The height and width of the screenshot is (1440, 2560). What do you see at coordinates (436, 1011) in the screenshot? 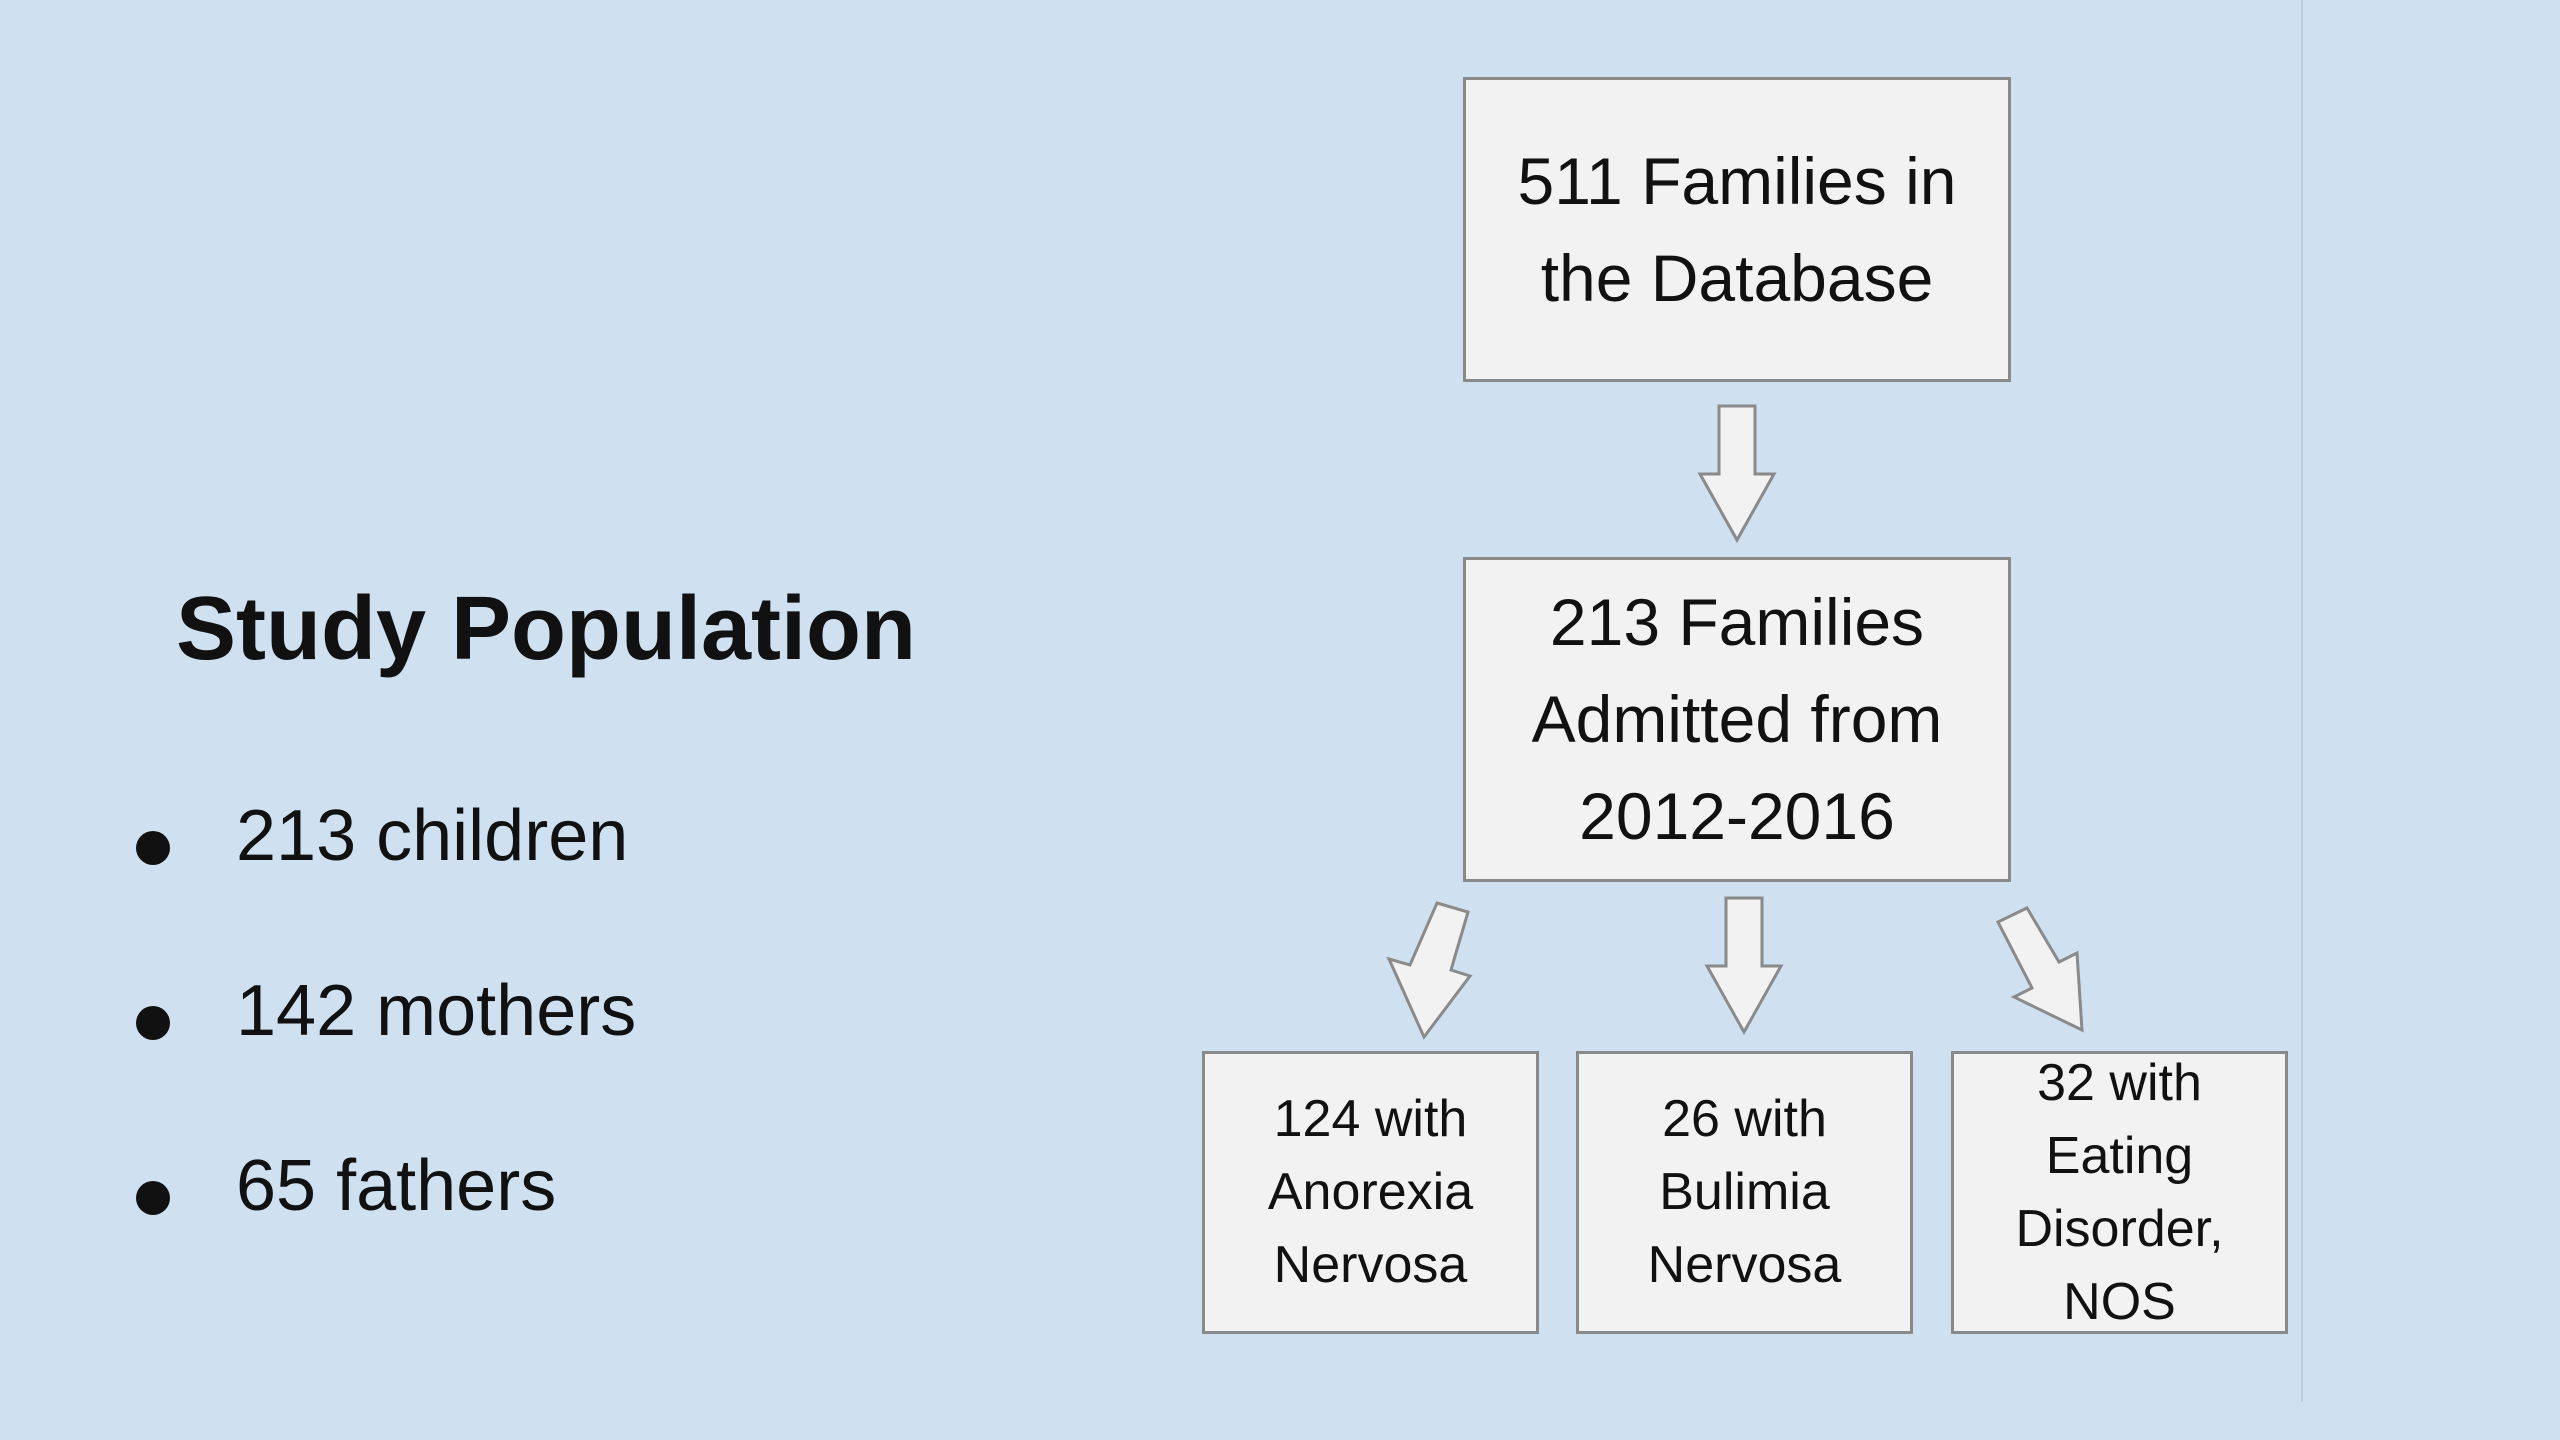
I see `bullet-text: 142 mothers` at bounding box center [436, 1011].